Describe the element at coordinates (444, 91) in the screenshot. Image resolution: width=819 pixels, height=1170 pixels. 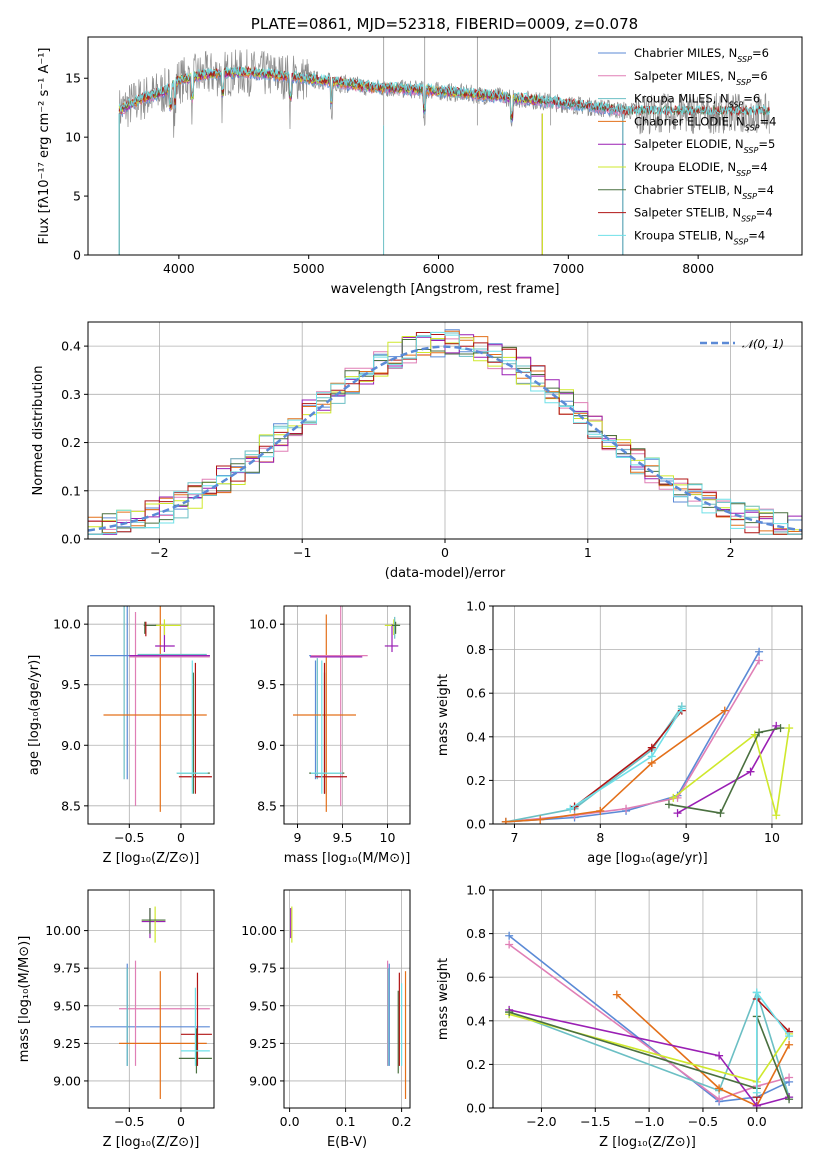
I see `model-spectrum-kroupa-stelib` at that location.